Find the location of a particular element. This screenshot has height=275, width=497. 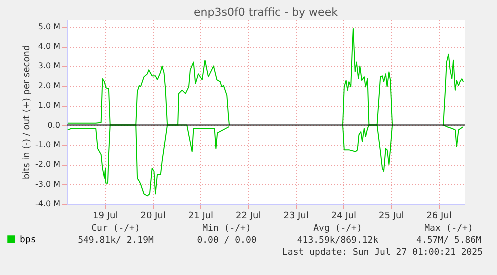

x-tick-label: 19 Jul is located at coordinates (105, 217).